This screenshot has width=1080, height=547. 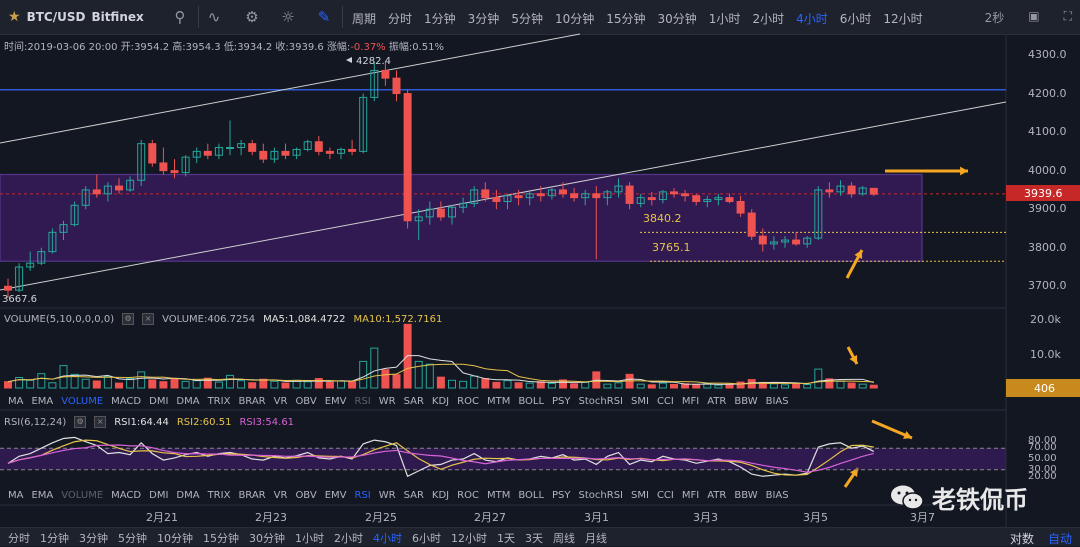 What do you see at coordinates (14, 17) in the screenshot?
I see `star-icon: ★` at bounding box center [14, 17].